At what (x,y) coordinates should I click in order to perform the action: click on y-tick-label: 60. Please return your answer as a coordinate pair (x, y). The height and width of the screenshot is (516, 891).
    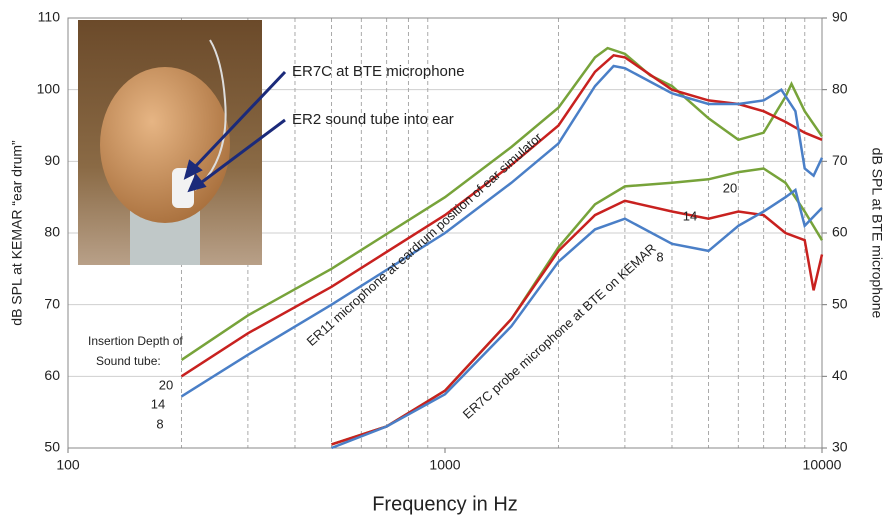
    Looking at the image, I should click on (52, 375).